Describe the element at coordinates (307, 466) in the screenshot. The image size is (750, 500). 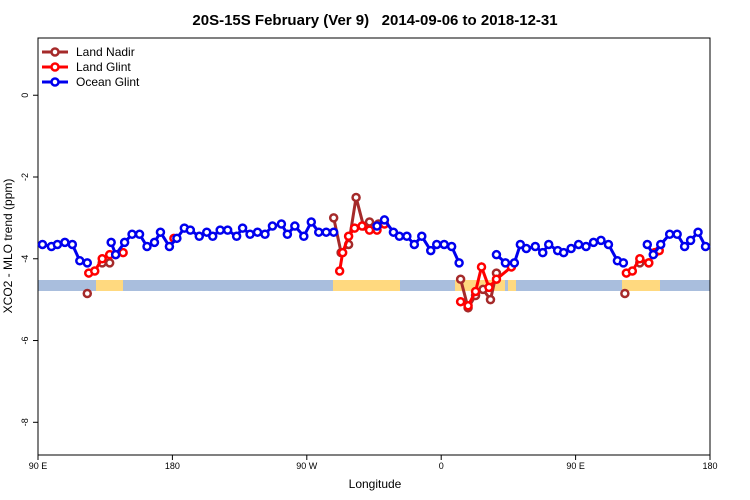
I see `x-tick-label: 90 W` at that location.